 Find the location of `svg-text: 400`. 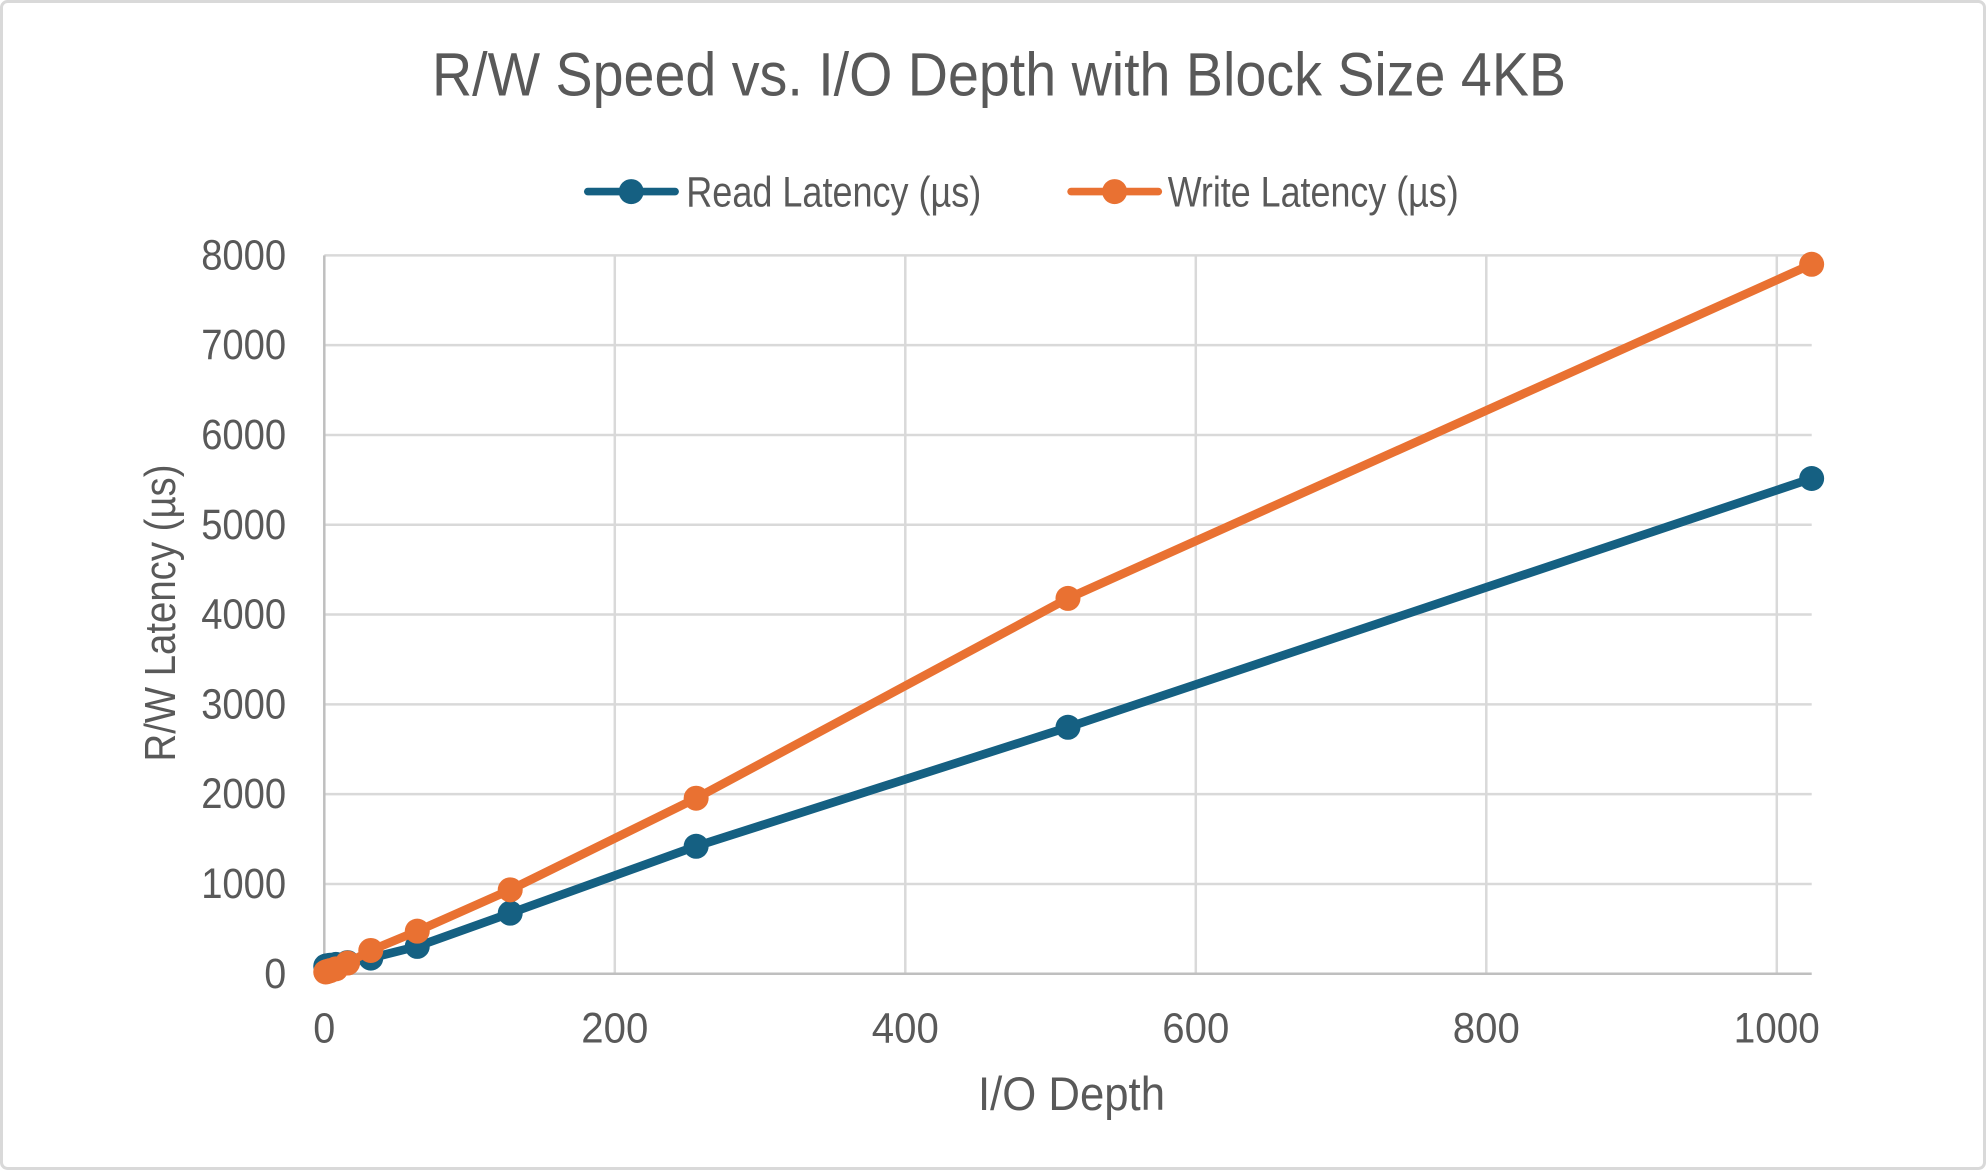

svg-text: 400 is located at coordinates (905, 1029).